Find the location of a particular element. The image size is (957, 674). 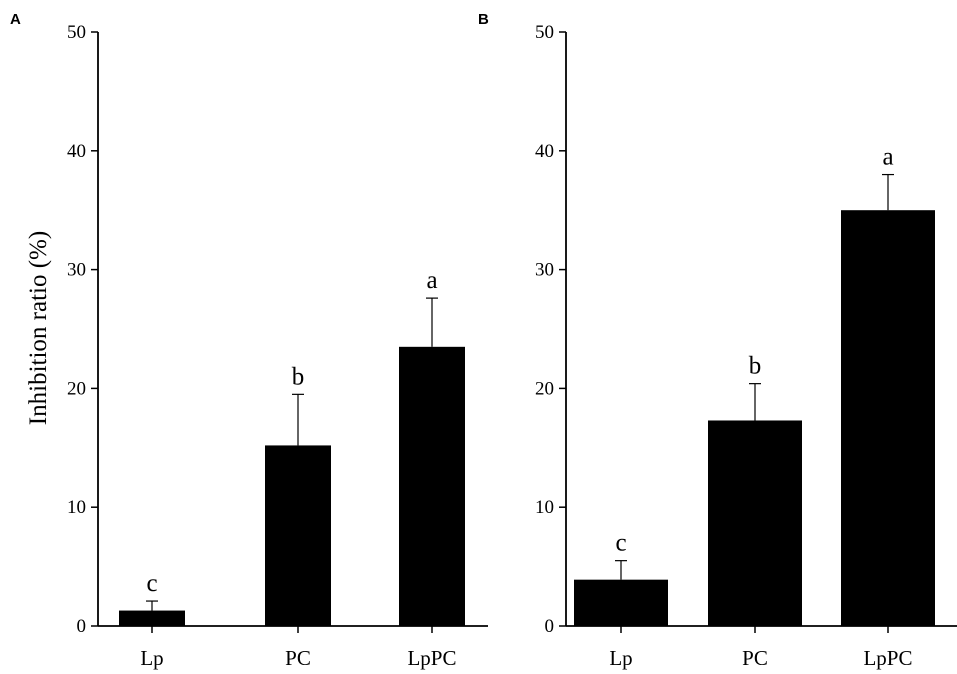

panel-a-significance-label: c is located at coordinates (151, 583).